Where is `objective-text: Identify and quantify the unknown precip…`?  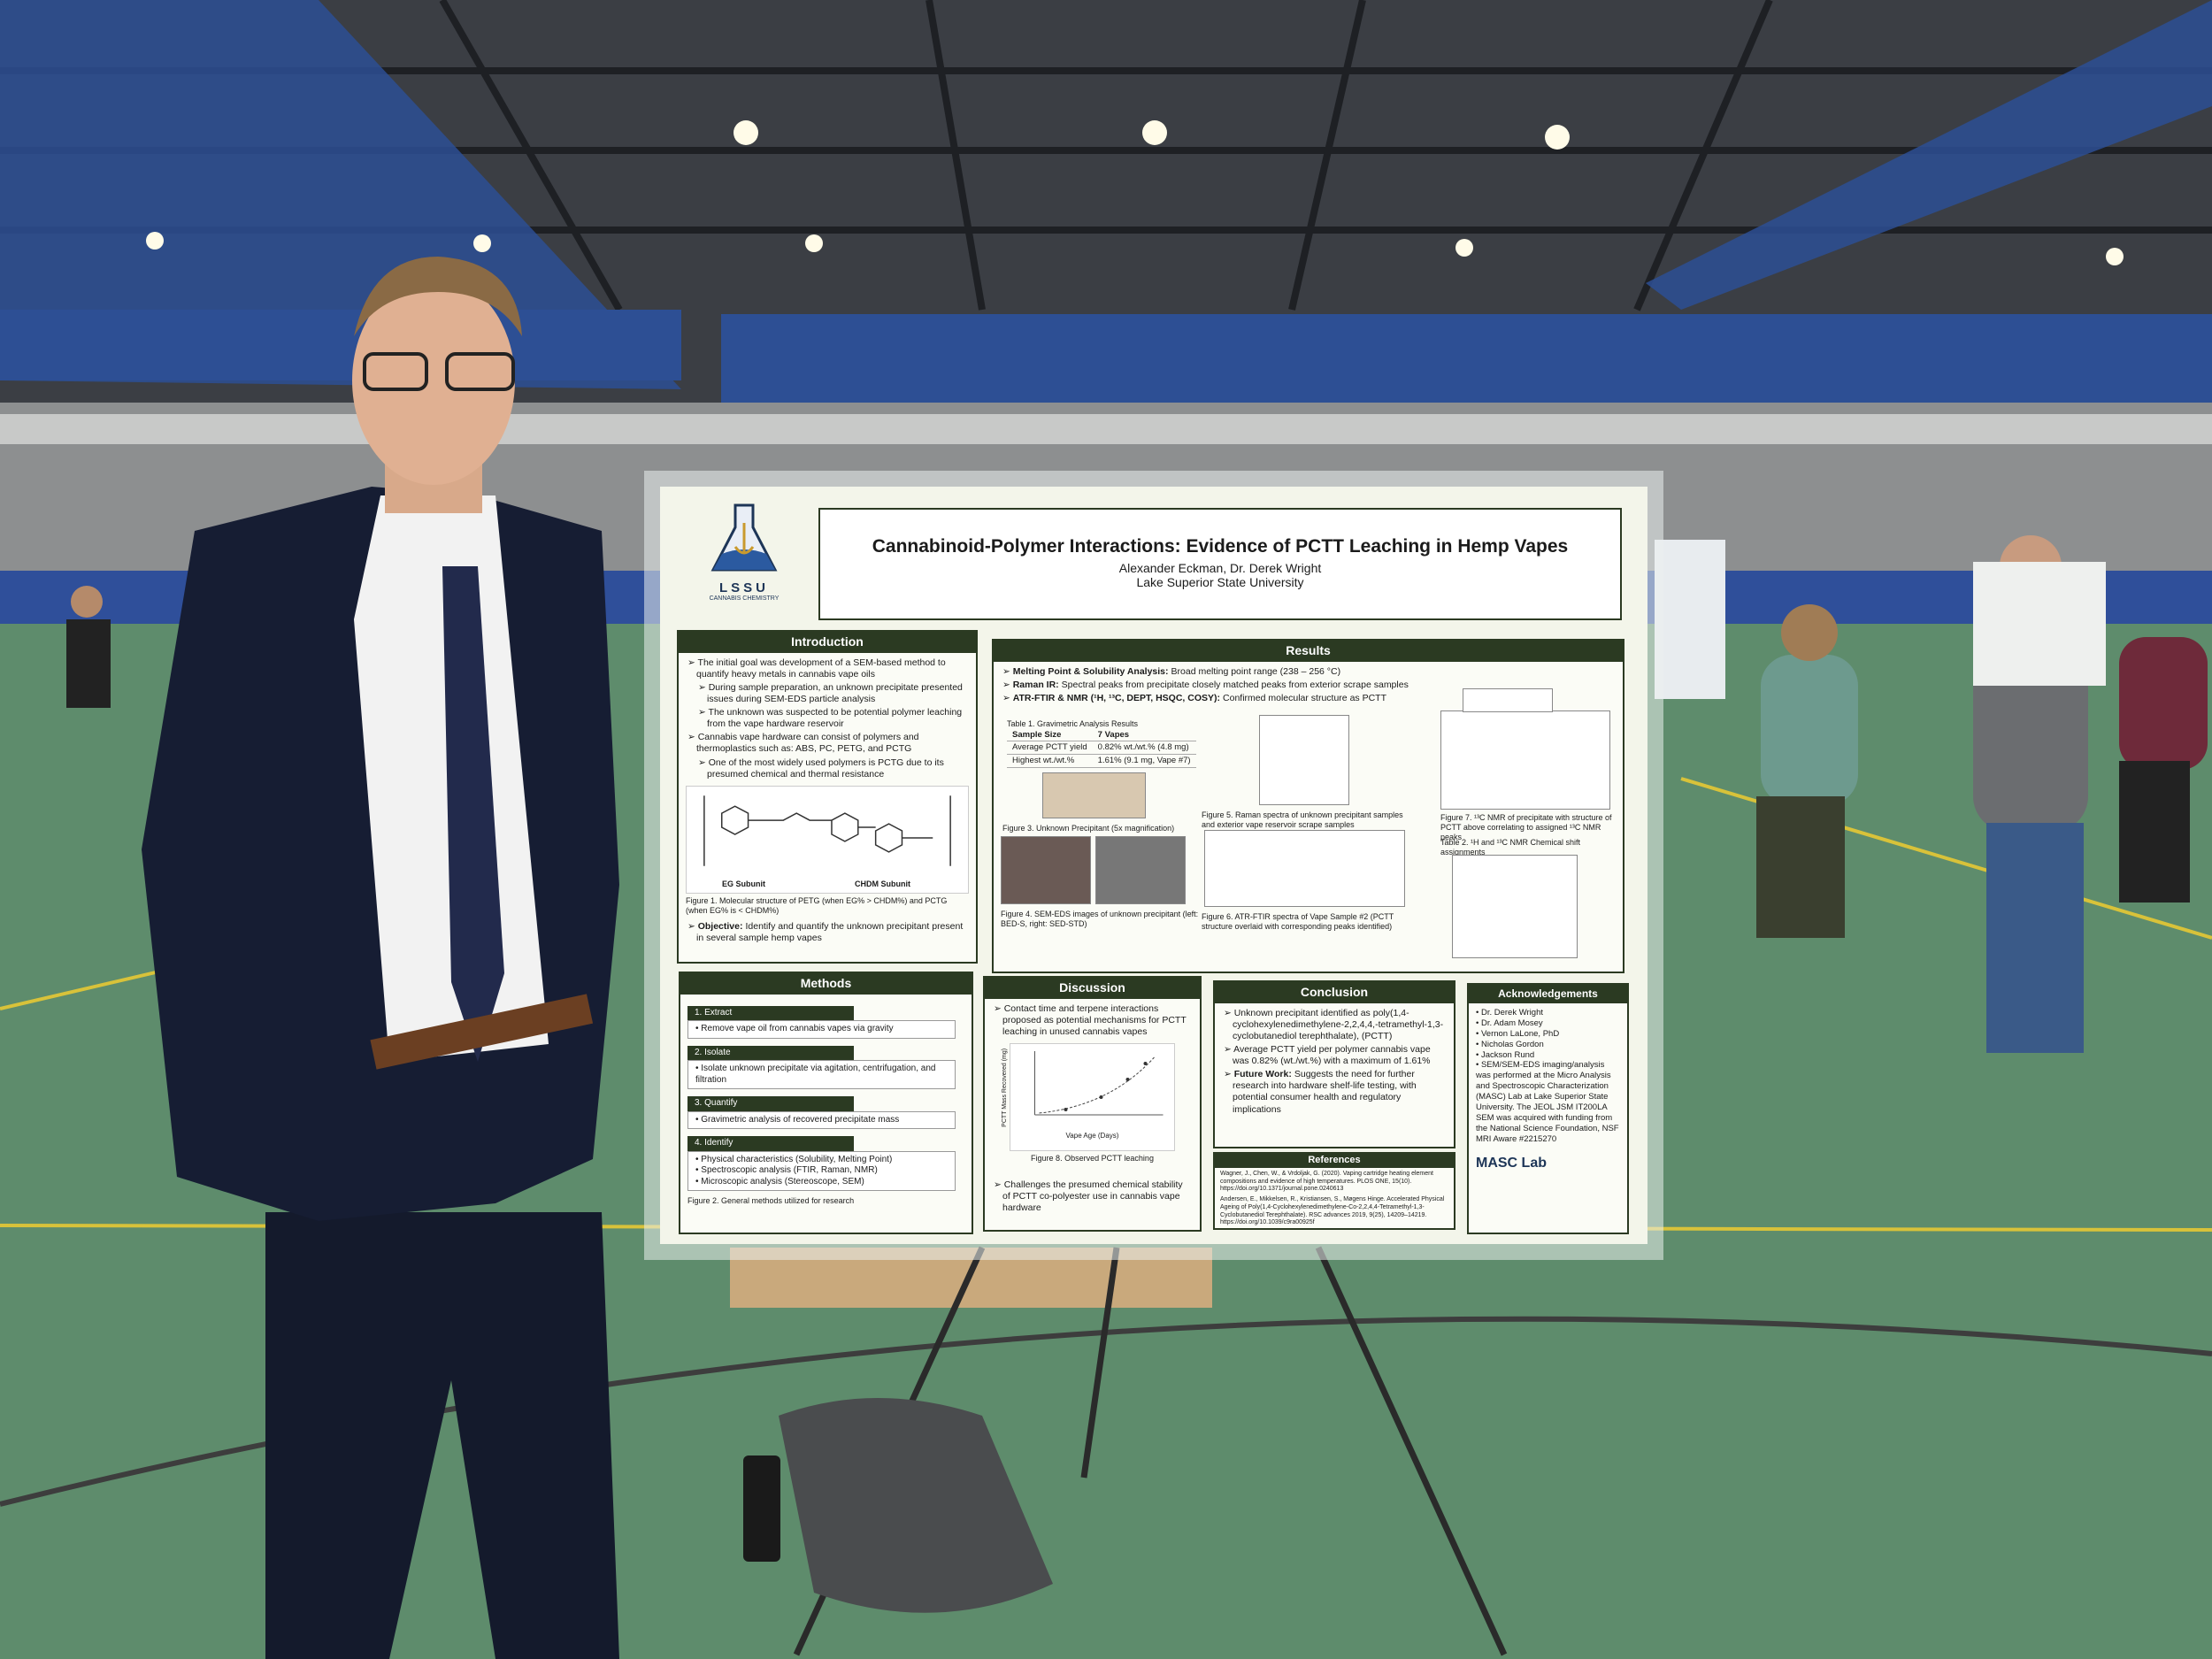 objective-text: Identify and quantify the unknown precip… is located at coordinates (830, 933).